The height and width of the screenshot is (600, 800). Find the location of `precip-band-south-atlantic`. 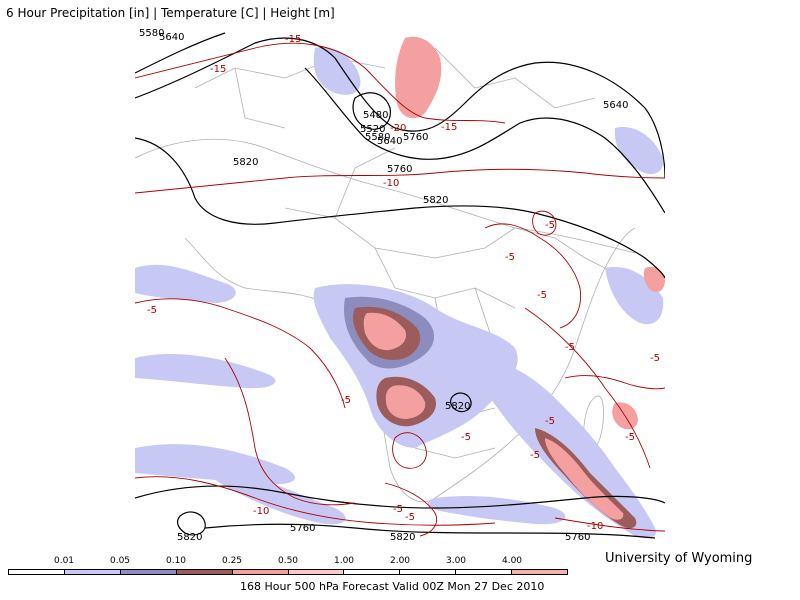

precip-band-south-atlantic is located at coordinates (215, 464).